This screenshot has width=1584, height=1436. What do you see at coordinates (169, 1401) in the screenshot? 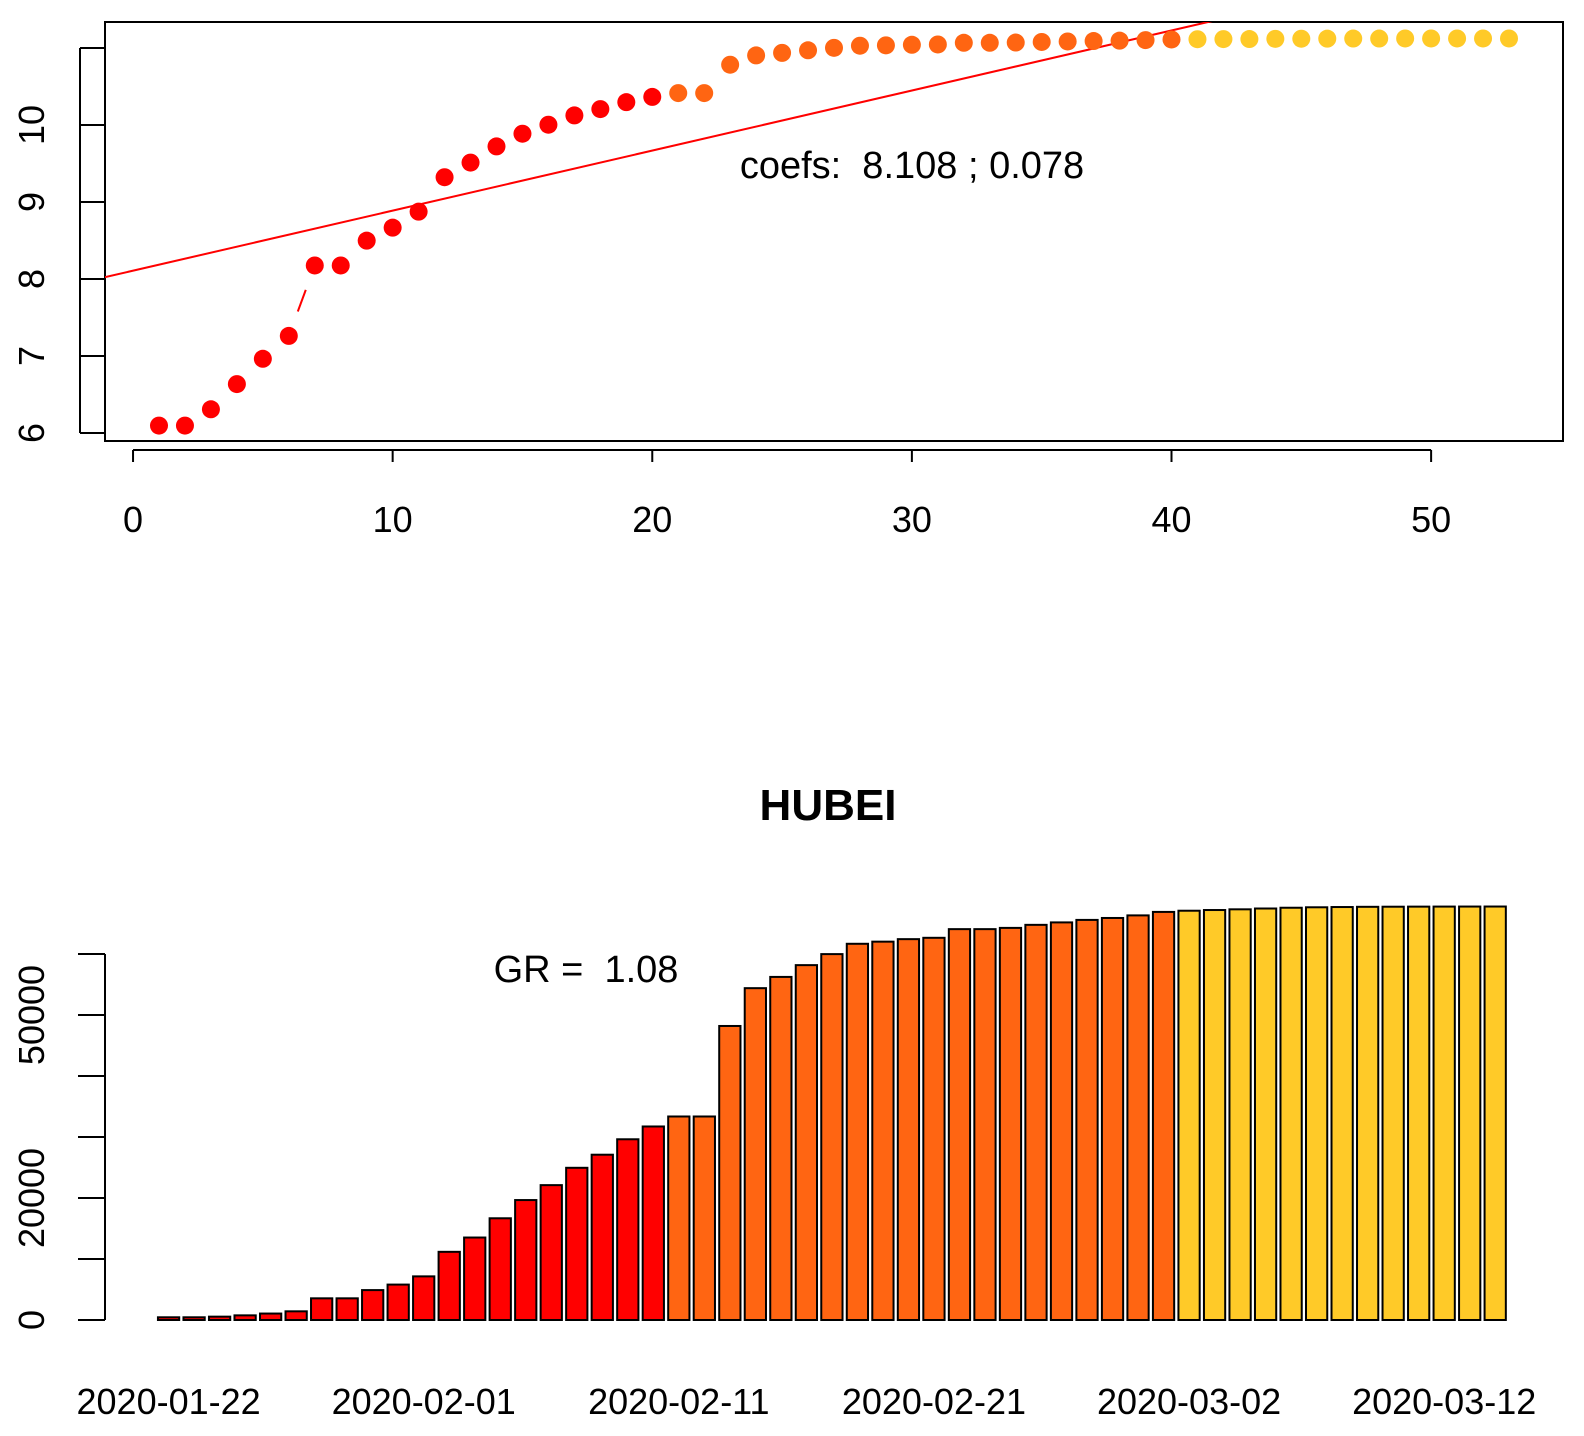
I see `x-tick-label: 2020-01-22` at bounding box center [169, 1401].